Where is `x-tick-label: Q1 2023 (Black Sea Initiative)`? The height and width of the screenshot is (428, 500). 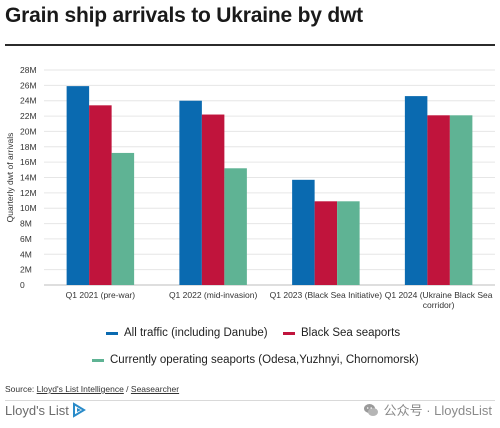 x-tick-label: Q1 2023 (Black Sea Initiative) is located at coordinates (326, 295).